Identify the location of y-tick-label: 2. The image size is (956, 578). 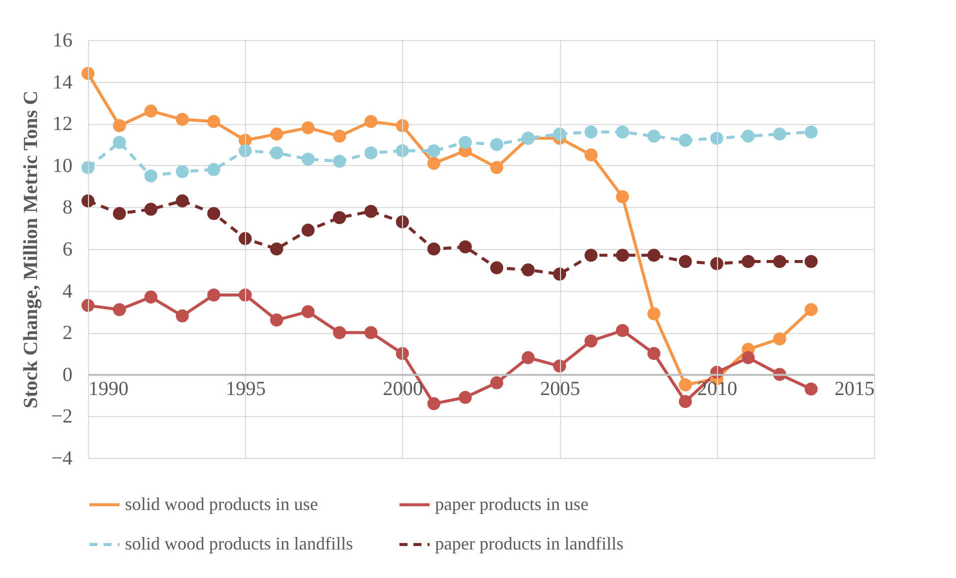
(67, 333).